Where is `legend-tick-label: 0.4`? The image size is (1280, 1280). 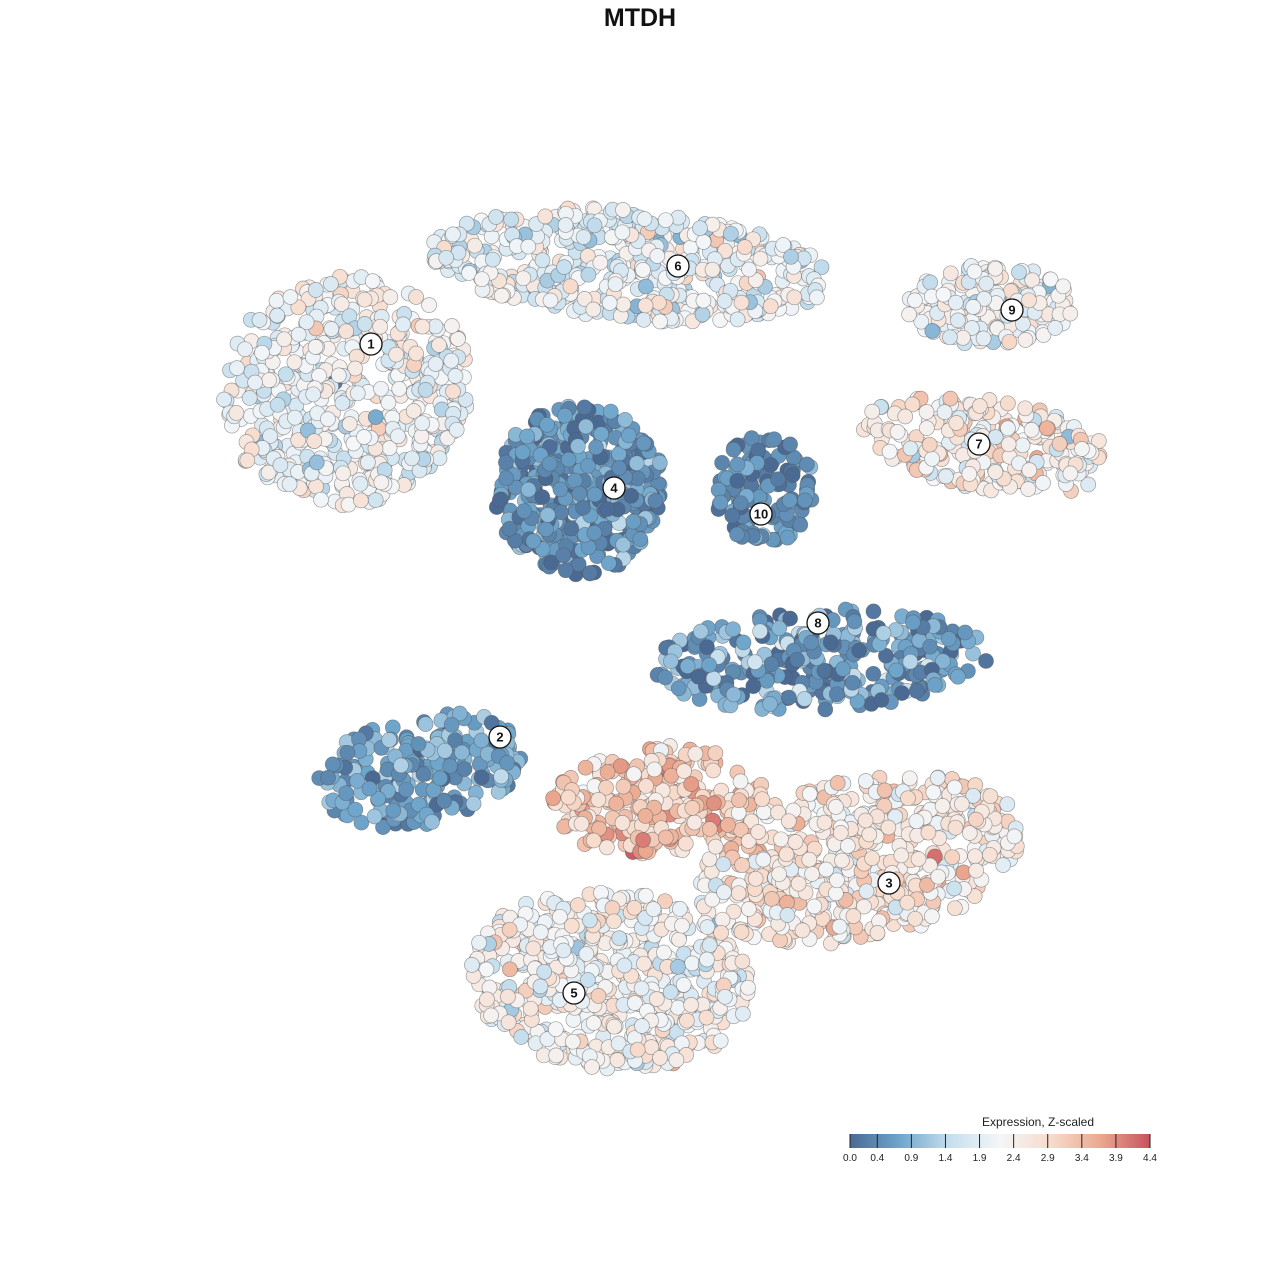 legend-tick-label: 0.4 is located at coordinates (877, 1158).